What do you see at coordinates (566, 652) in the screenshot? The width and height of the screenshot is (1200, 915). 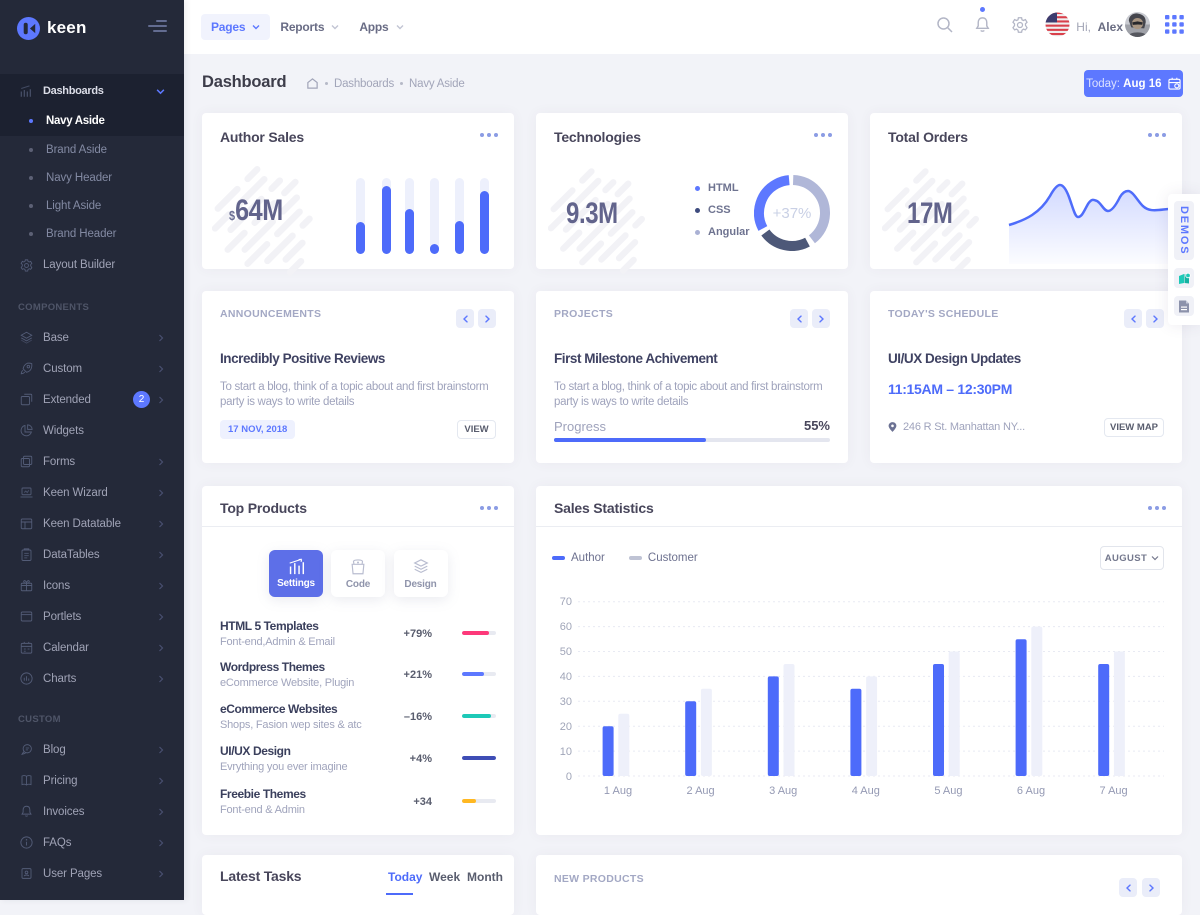 I see `svg-text: 50` at bounding box center [566, 652].